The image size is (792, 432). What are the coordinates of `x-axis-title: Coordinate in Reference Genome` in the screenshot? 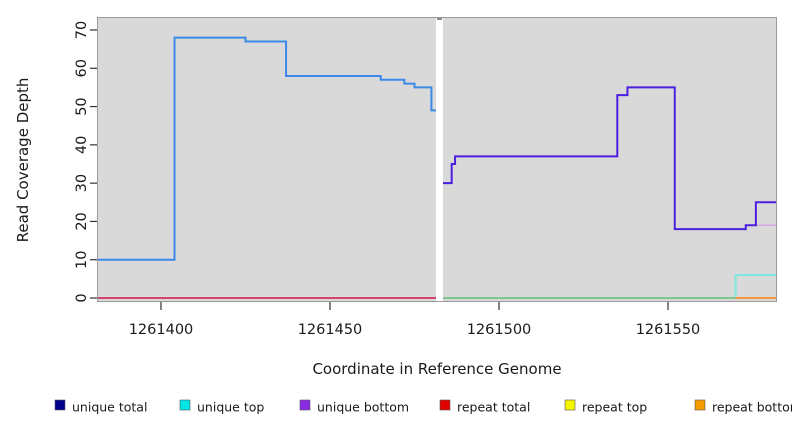 It's located at (436, 369).